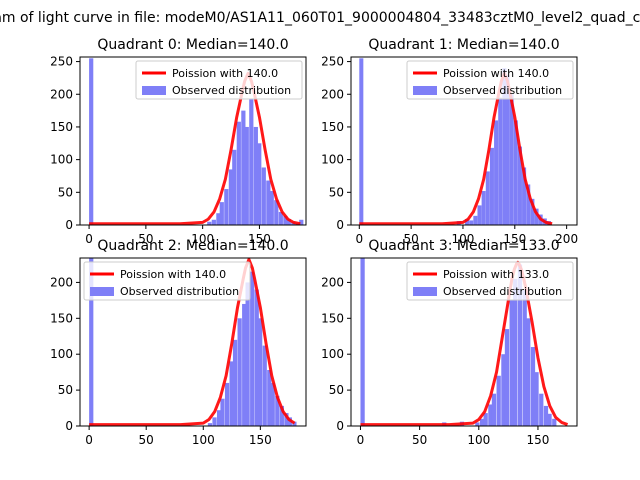  Describe the element at coordinates (496, 274) in the screenshot. I see `legend-label: Poission with 133.0` at that location.